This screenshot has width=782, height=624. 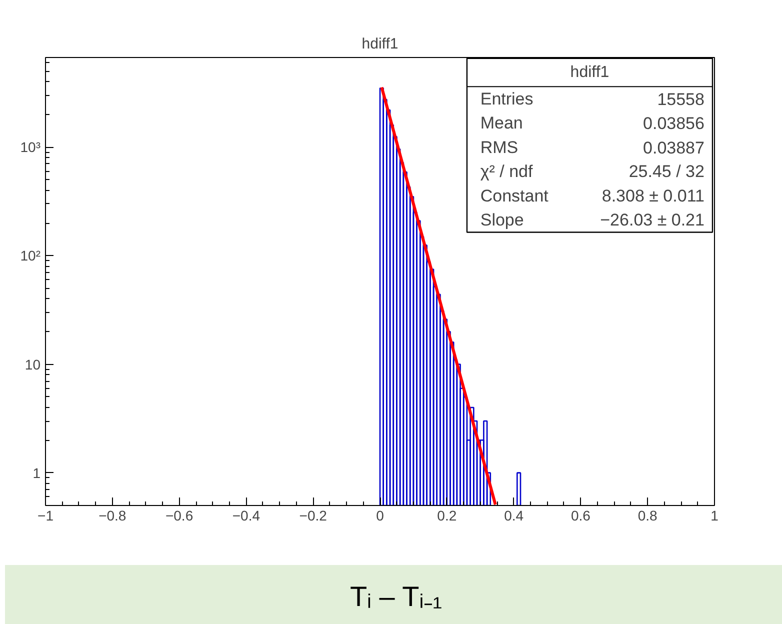 I want to click on y-tick-label: 1, so click(x=36, y=472).